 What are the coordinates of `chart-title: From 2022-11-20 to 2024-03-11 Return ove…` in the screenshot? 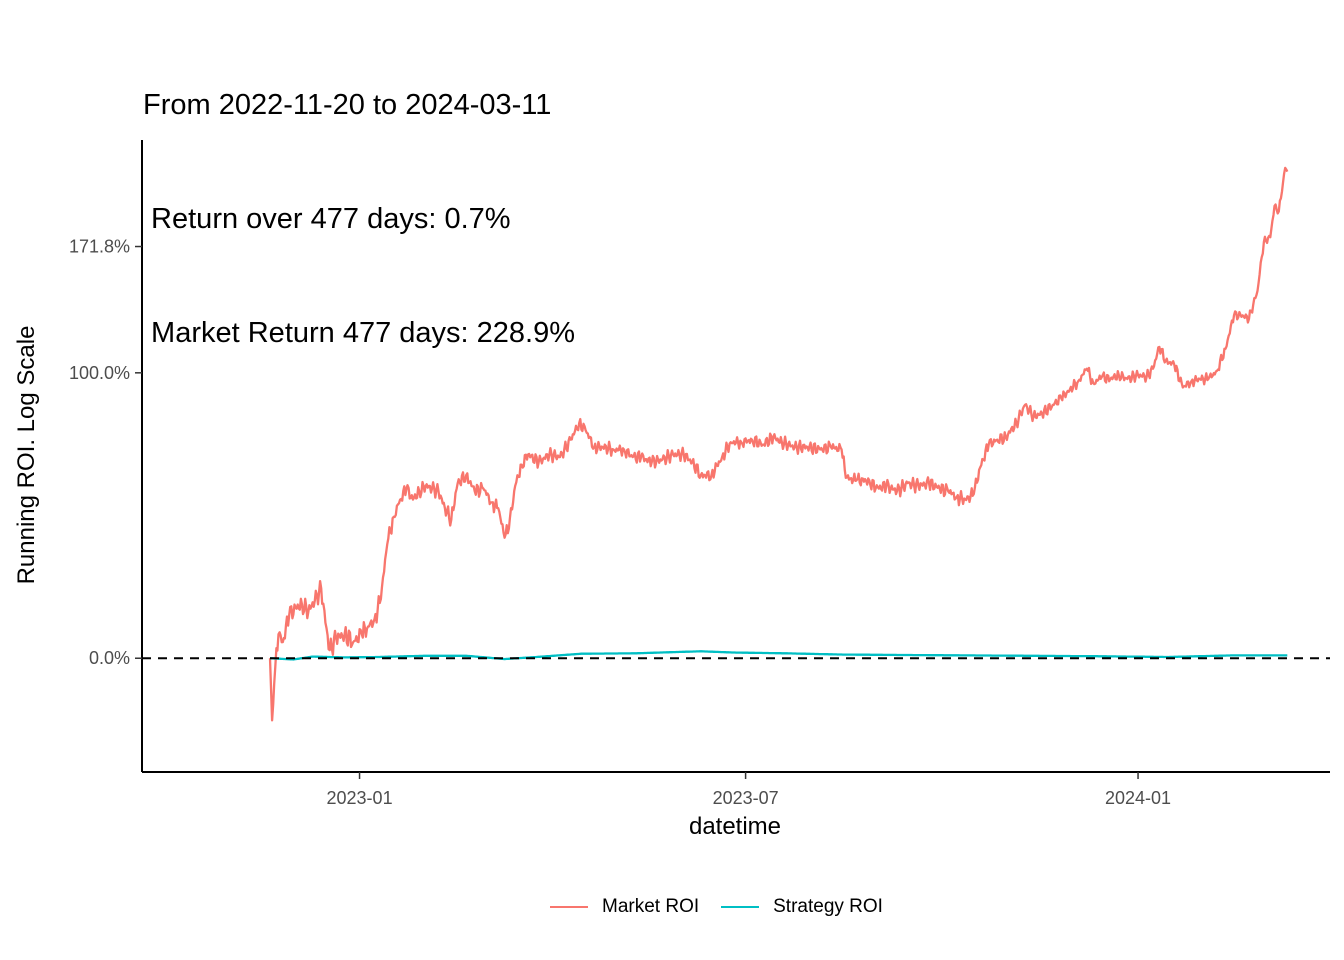 It's located at (359, 200).